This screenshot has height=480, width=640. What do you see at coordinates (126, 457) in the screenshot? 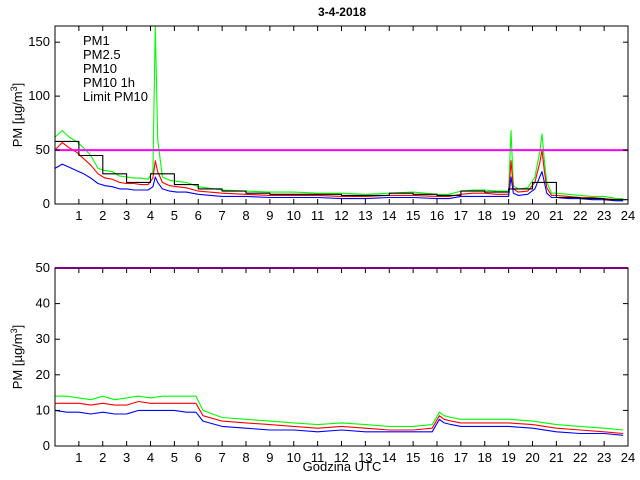
I see `bottom-xtick-label: 3` at bounding box center [126, 457].